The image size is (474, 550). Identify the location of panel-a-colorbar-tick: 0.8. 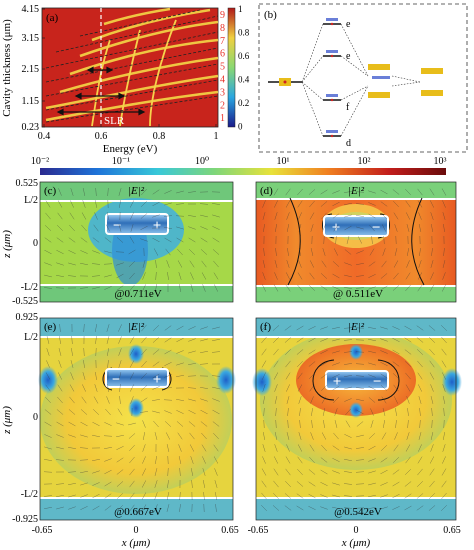
(244, 33).